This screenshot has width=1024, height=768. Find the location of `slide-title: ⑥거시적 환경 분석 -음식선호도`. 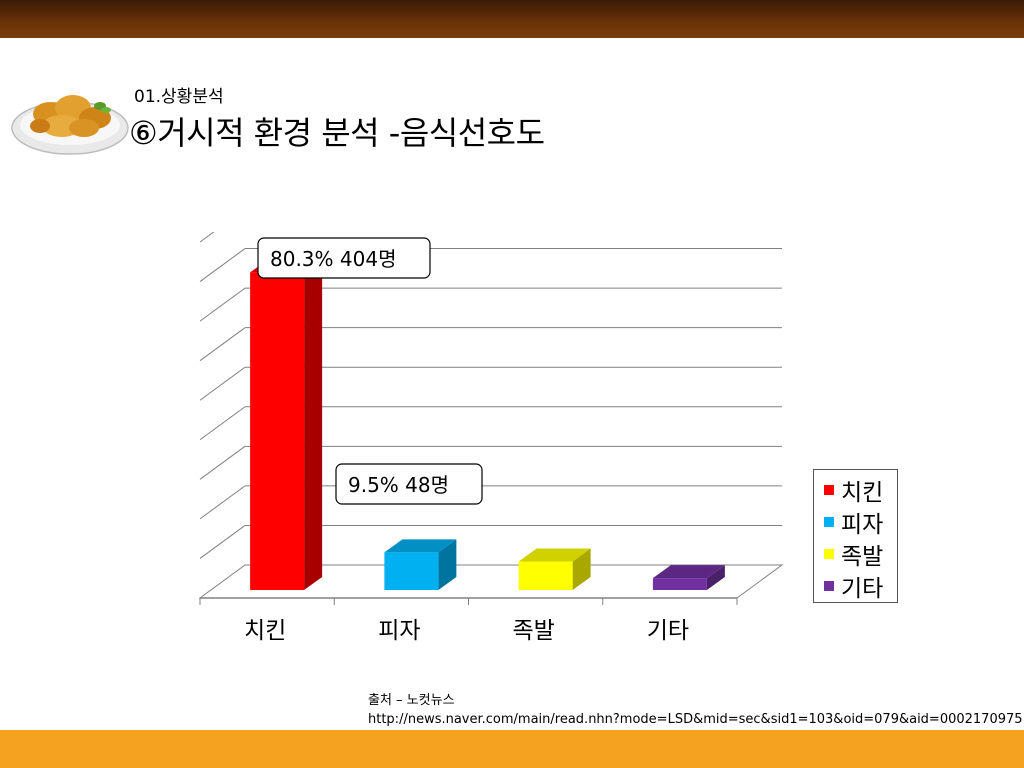

slide-title: ⑥거시적 환경 분석 -음식선호도 is located at coordinates (337, 133).